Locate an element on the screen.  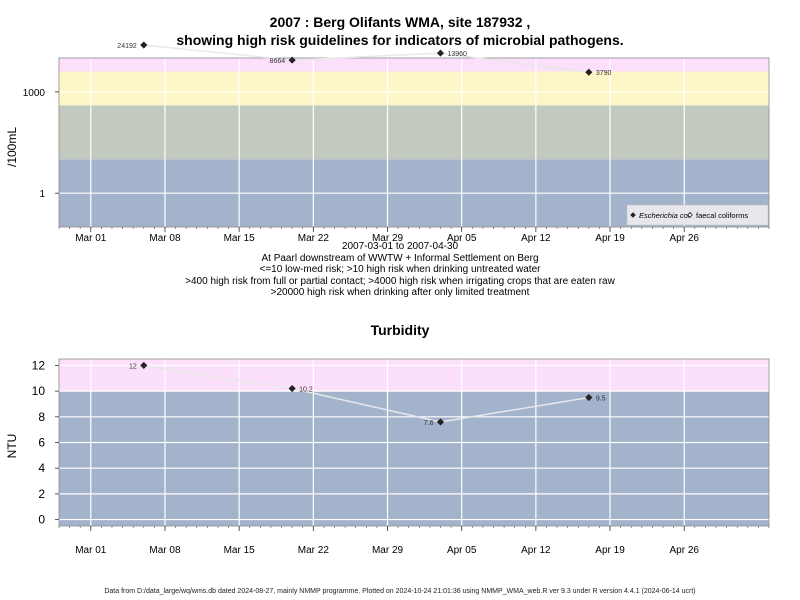
panel-1-x-tick-label-0: Mar 01 is located at coordinates (91, 550).